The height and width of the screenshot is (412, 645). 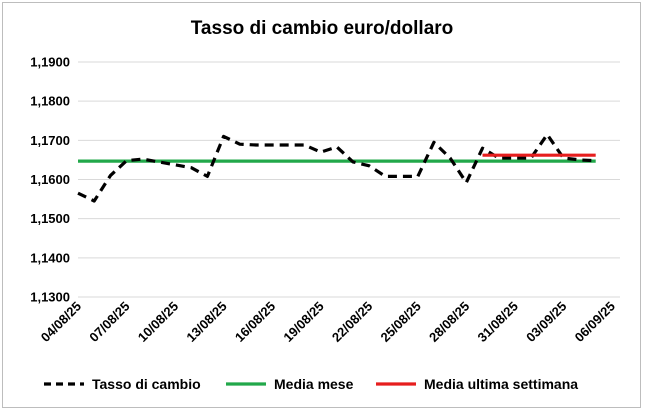 What do you see at coordinates (50, 257) in the screenshot?
I see `y-tick-label: 1,1400` at bounding box center [50, 257].